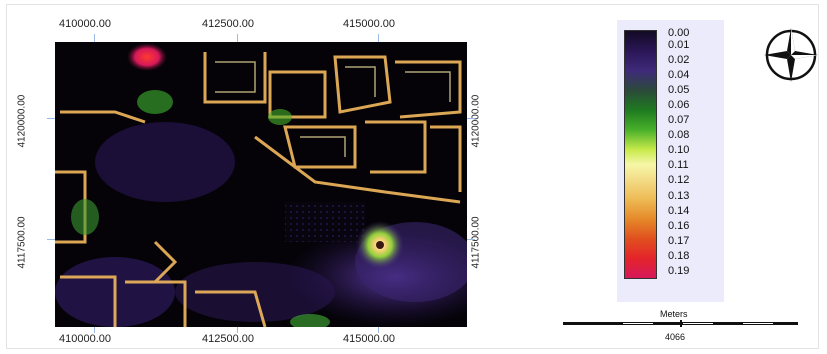 Image resolution: width=827 pixels, height=354 pixels. What do you see at coordinates (85, 24) in the screenshot?
I see `x-tick-top-1: 410000.00` at bounding box center [85, 24].